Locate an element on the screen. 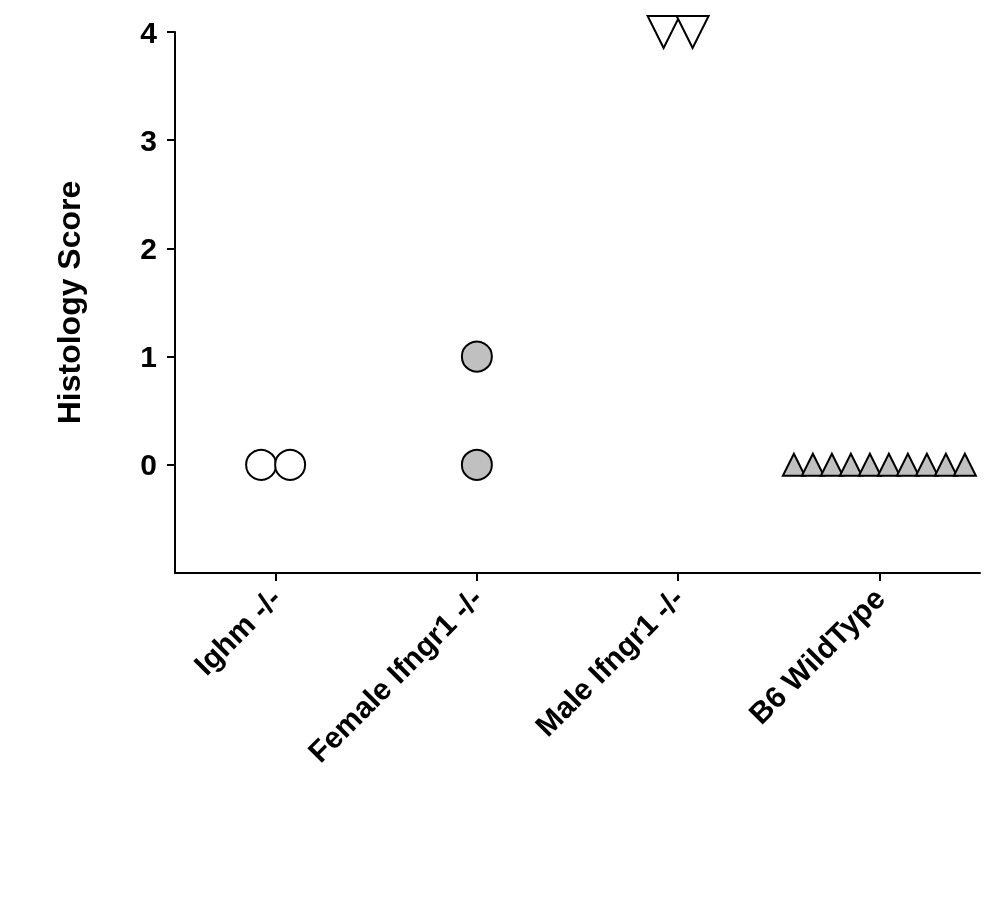 This screenshot has height=924, width=1008. y-tick-label: 1 is located at coordinates (148, 357).